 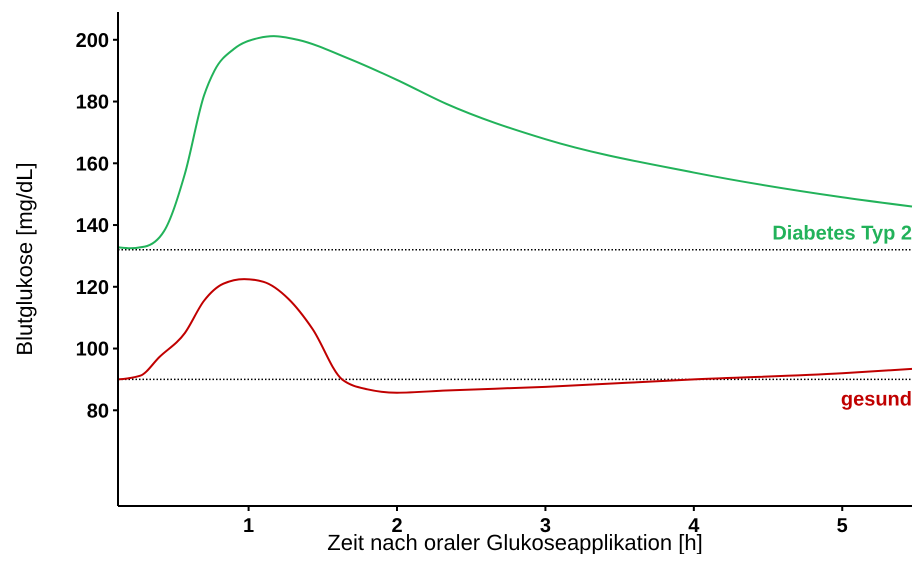 What do you see at coordinates (248, 526) in the screenshot?
I see `x-tick-label: 1` at bounding box center [248, 526].